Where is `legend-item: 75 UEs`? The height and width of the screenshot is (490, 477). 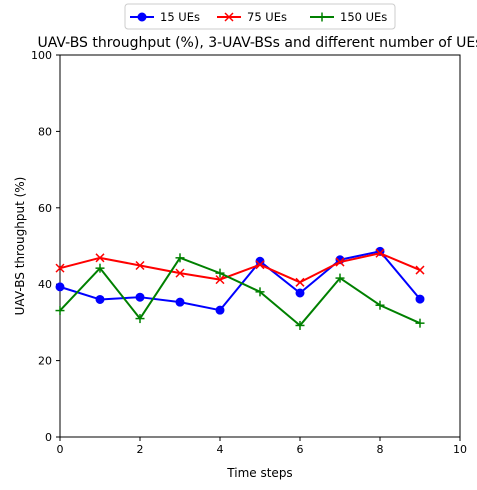
legend-item: 75 UEs is located at coordinates (252, 17).